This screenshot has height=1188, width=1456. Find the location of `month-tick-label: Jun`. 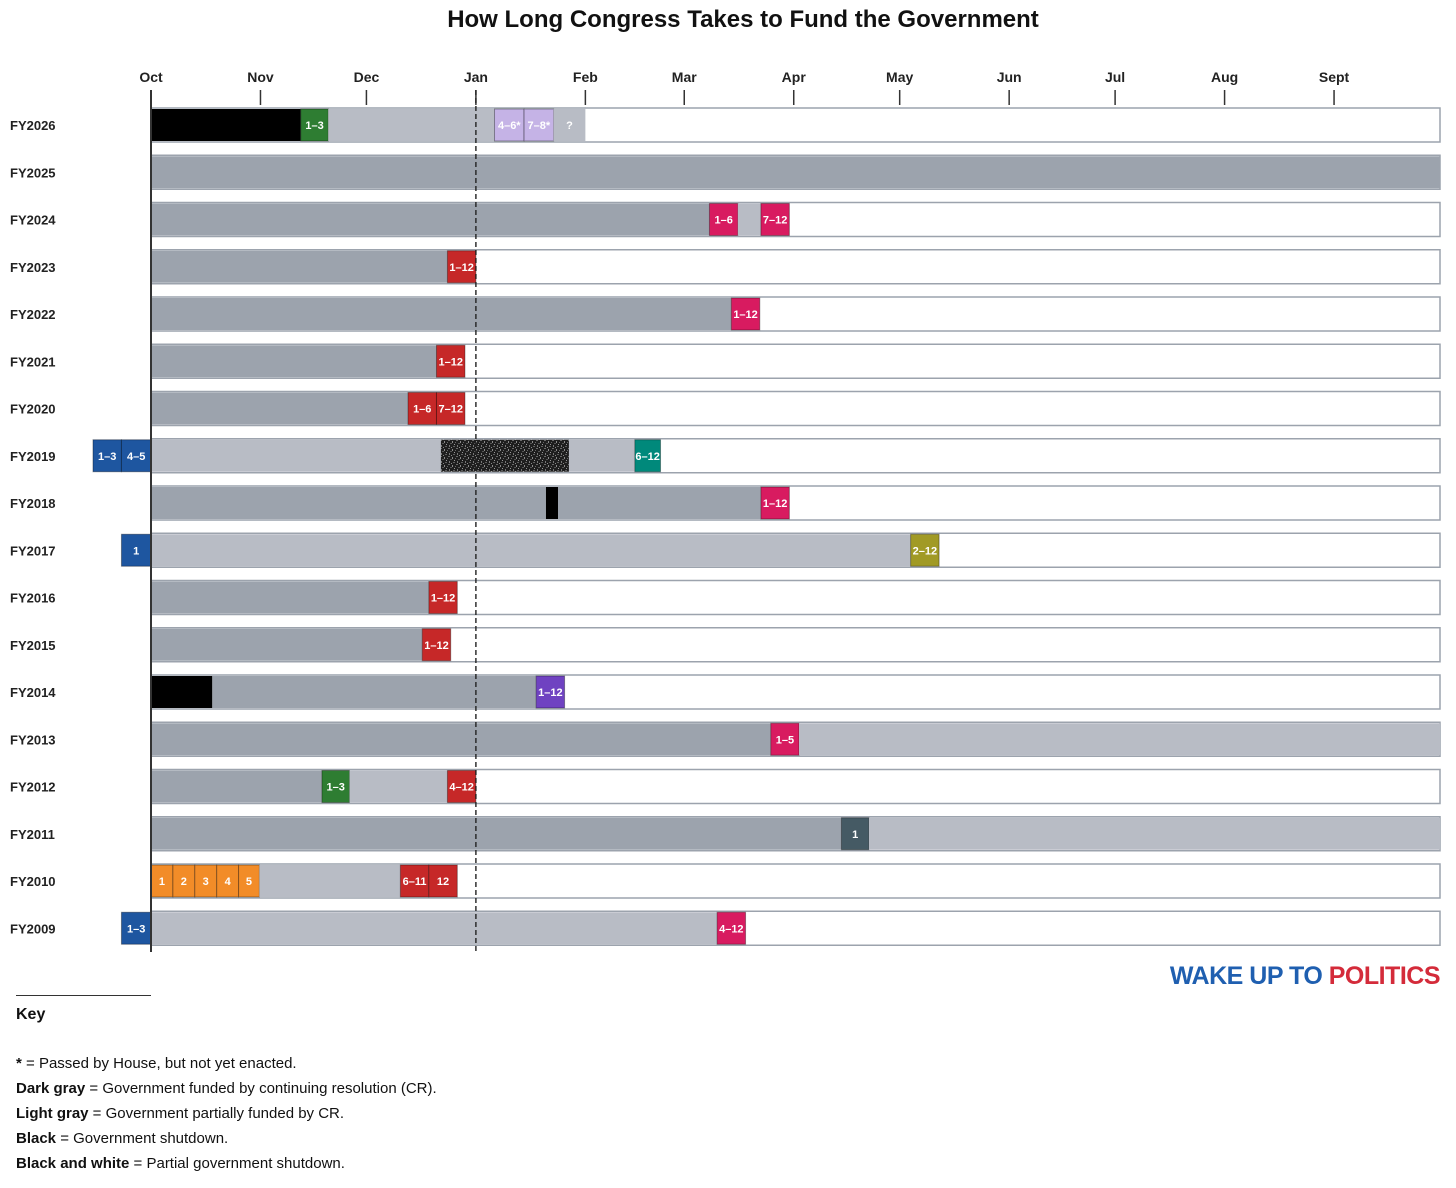

month-tick-label: Jun is located at coordinates (1009, 77).